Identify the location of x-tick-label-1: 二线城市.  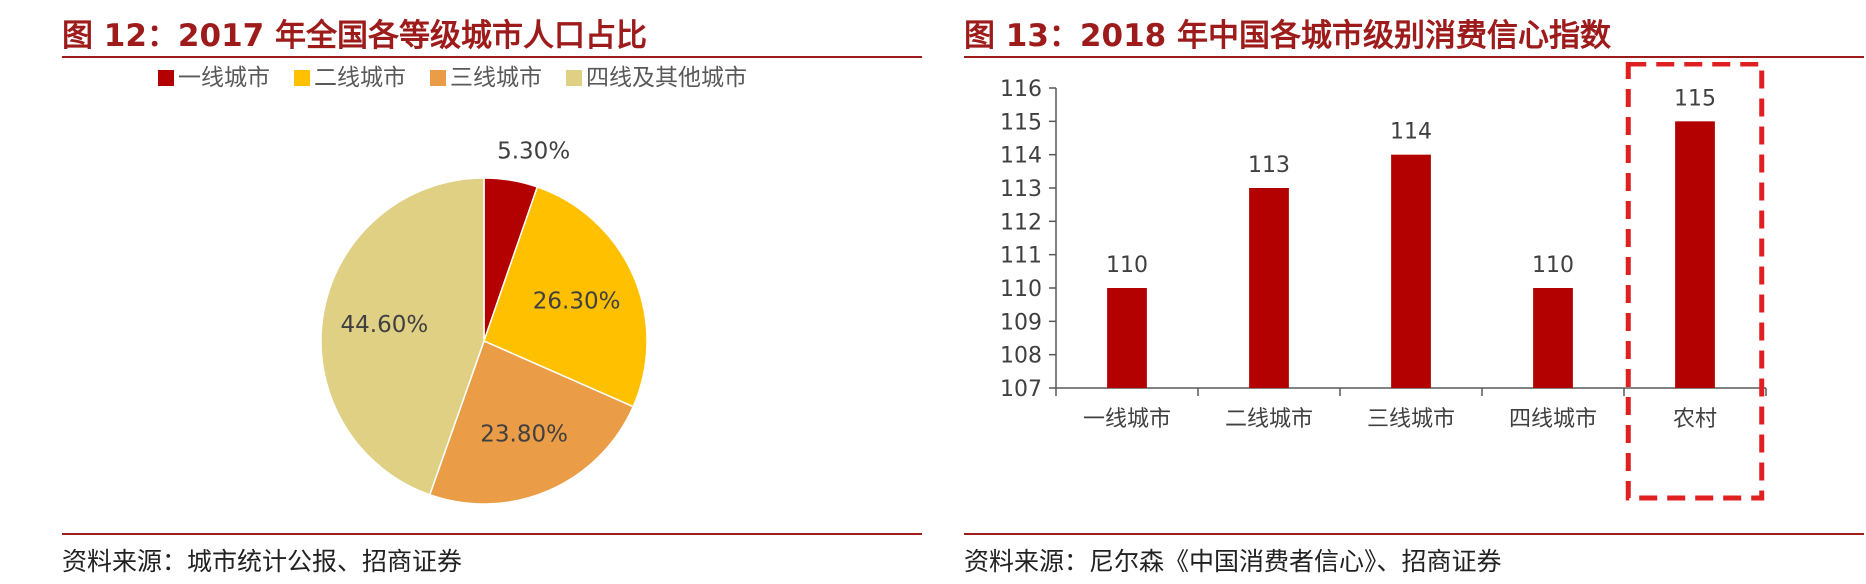
(1269, 419).